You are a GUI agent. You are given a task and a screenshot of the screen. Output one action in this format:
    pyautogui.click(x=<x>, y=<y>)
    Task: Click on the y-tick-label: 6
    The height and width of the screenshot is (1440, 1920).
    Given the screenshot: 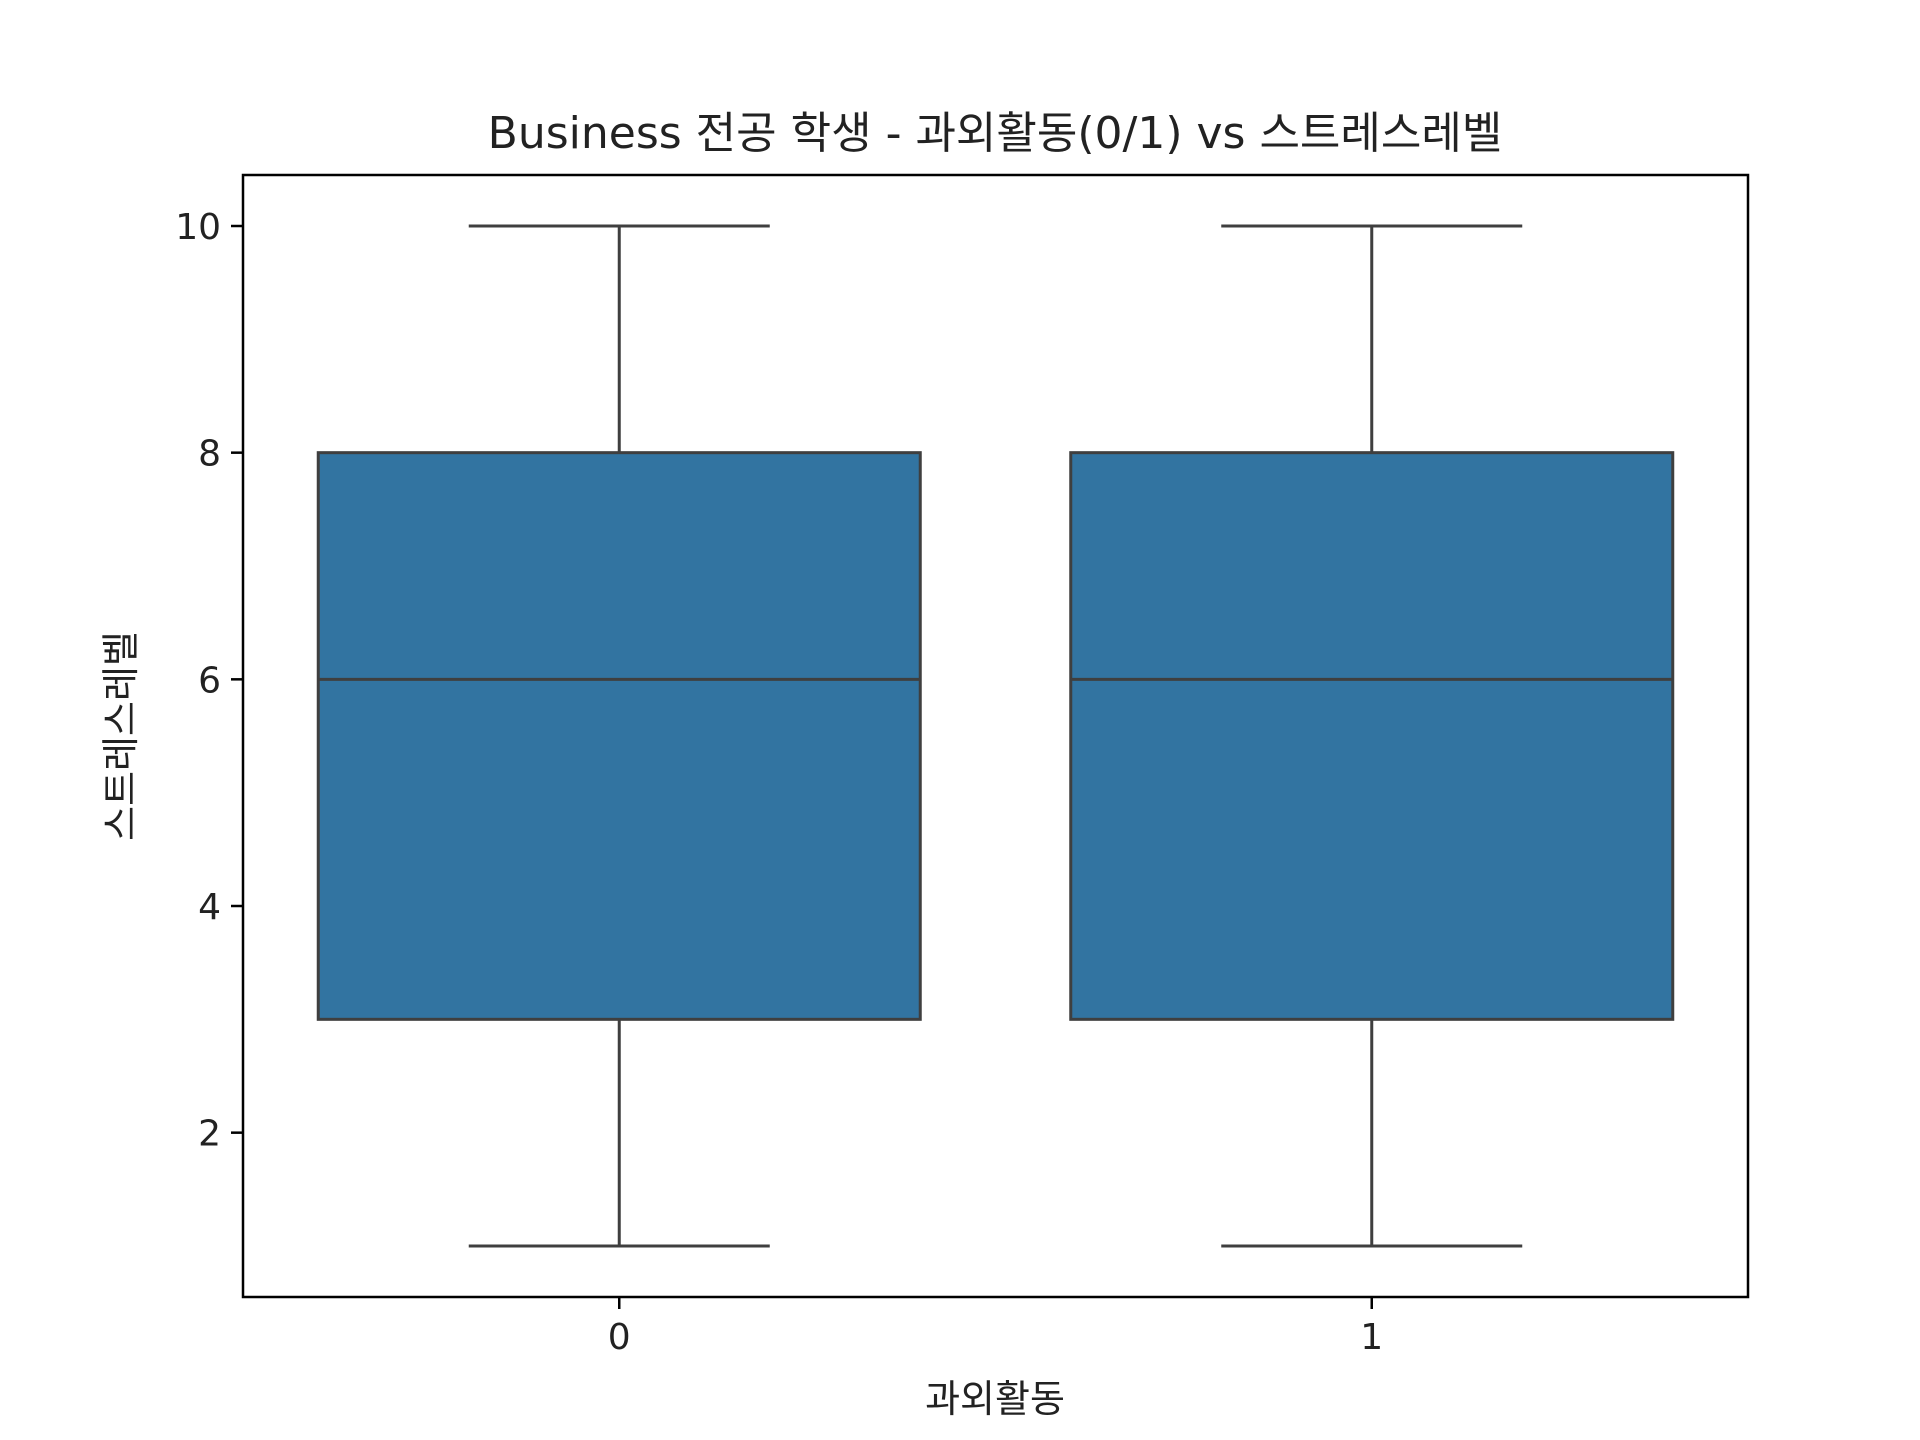 What is the action you would take?
    pyautogui.click(x=209, y=680)
    